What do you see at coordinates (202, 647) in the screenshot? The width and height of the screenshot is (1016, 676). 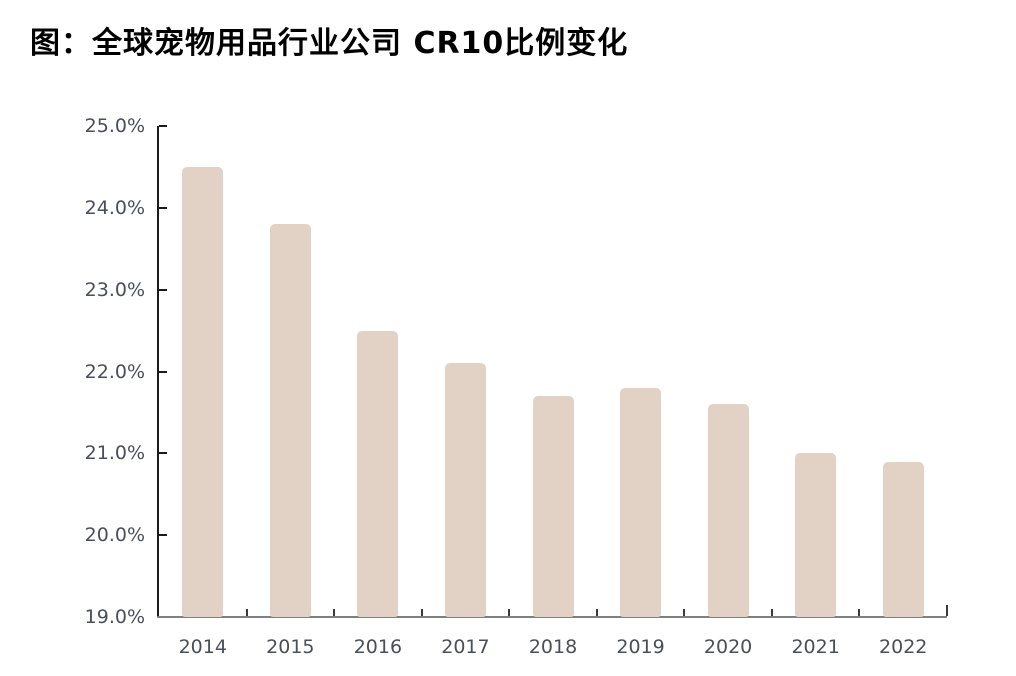 I see `x-axis-label-2014: 2014` at bounding box center [202, 647].